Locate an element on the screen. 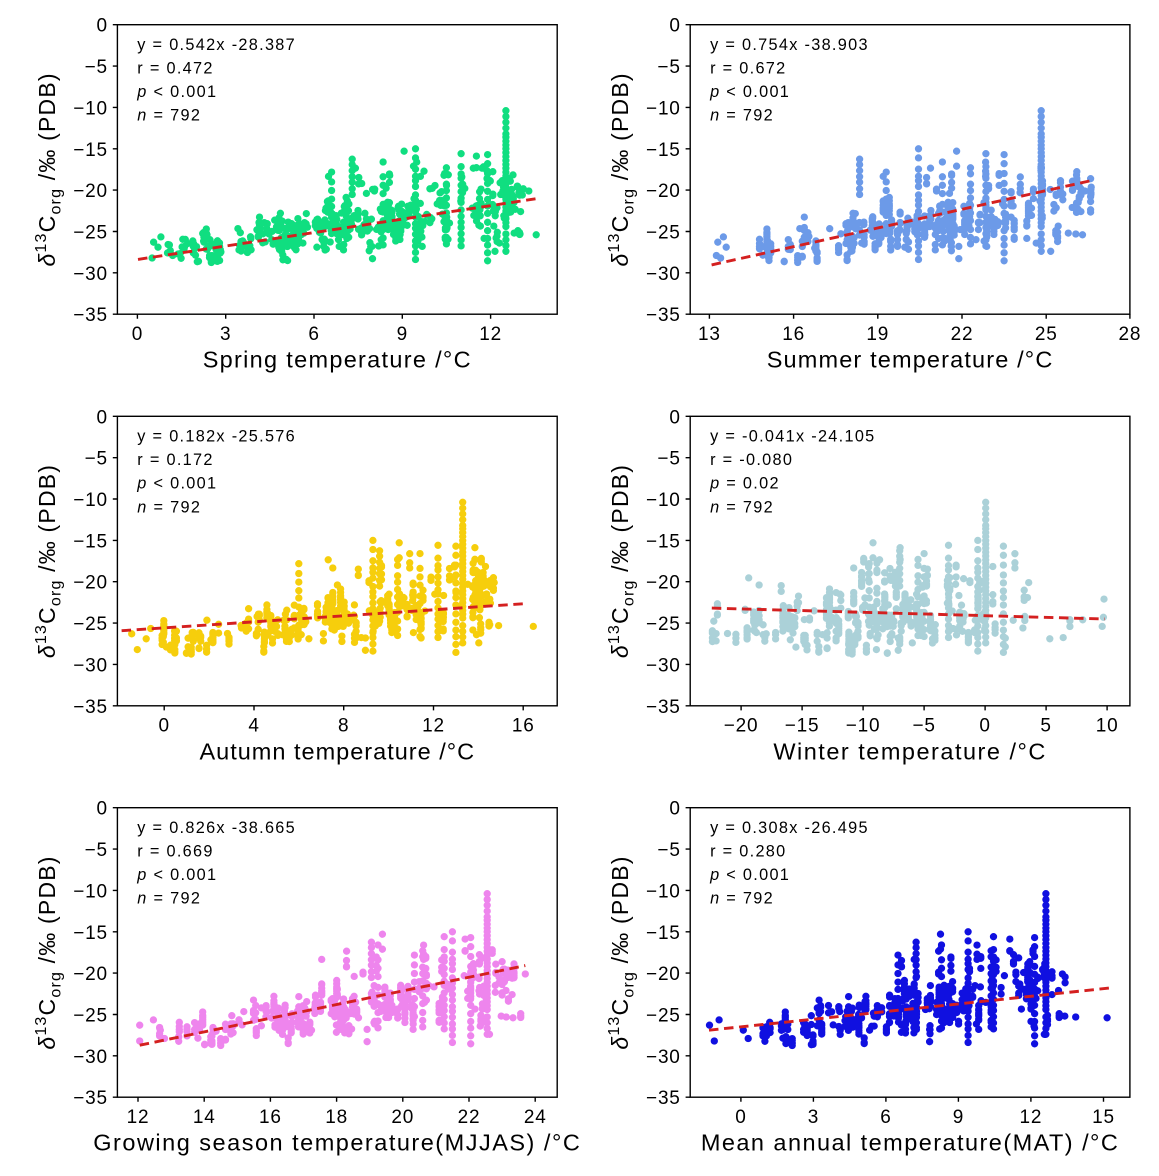 This screenshot has width=1159, height=1176. svg-text: 20 is located at coordinates (402, 1117).